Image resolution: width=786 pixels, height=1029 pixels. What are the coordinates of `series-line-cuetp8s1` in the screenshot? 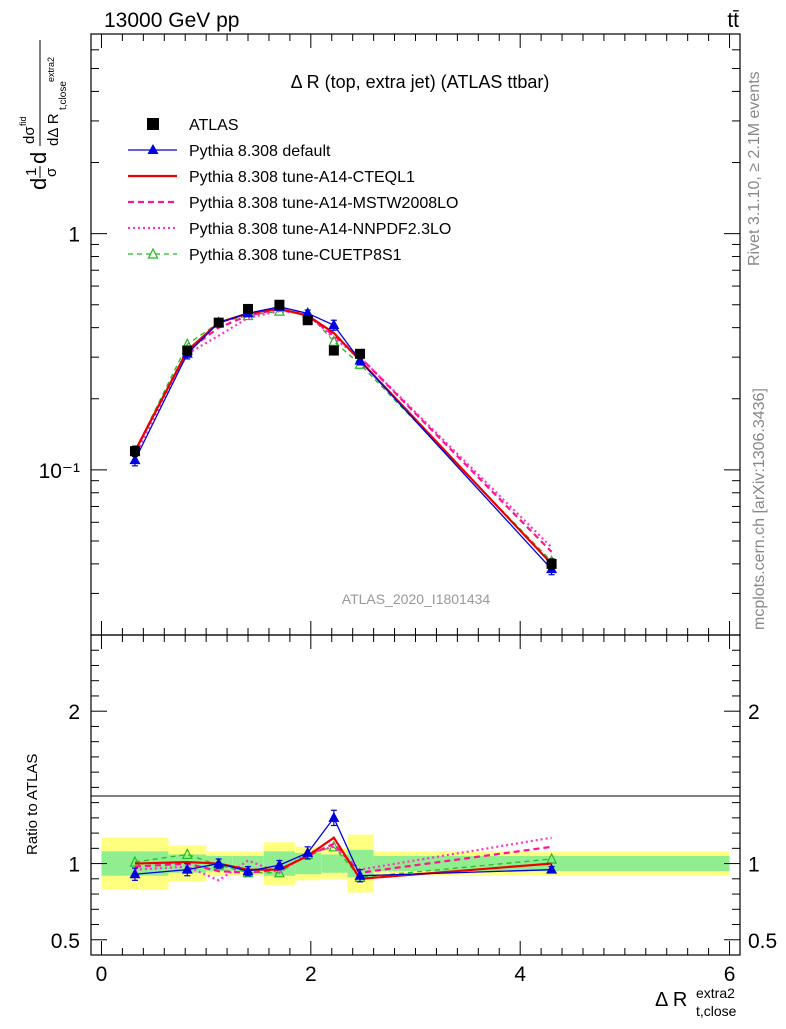 It's located at (343, 436).